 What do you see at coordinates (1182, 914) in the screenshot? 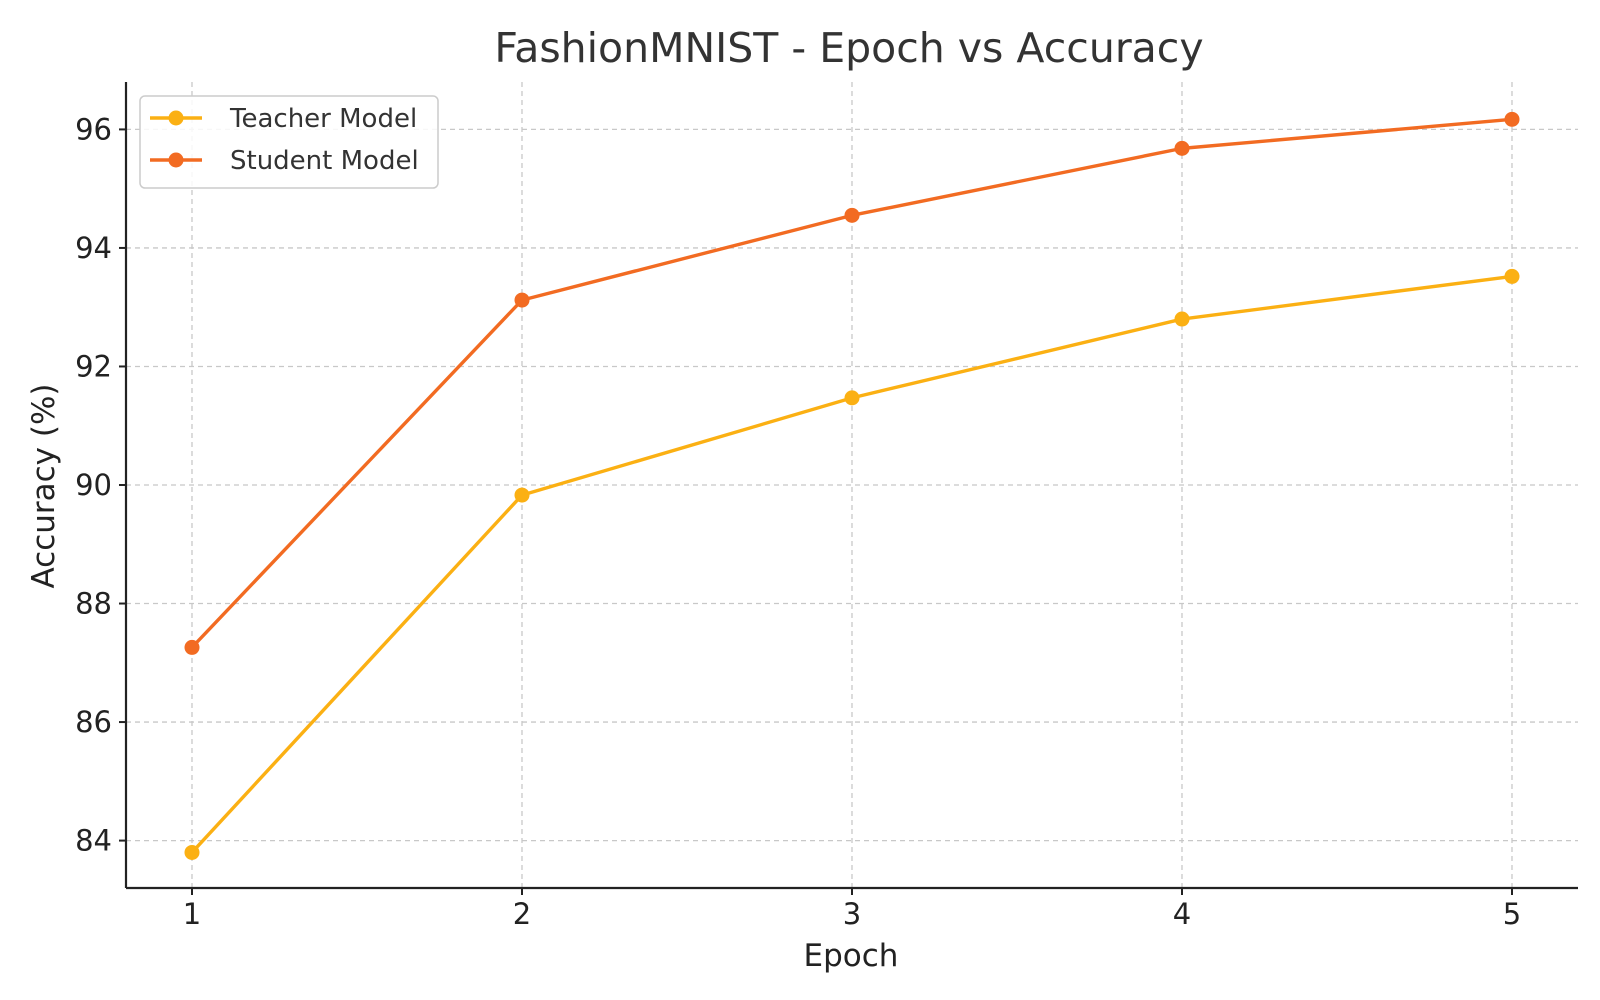
I see `x-tick-label: 4` at bounding box center [1182, 914].